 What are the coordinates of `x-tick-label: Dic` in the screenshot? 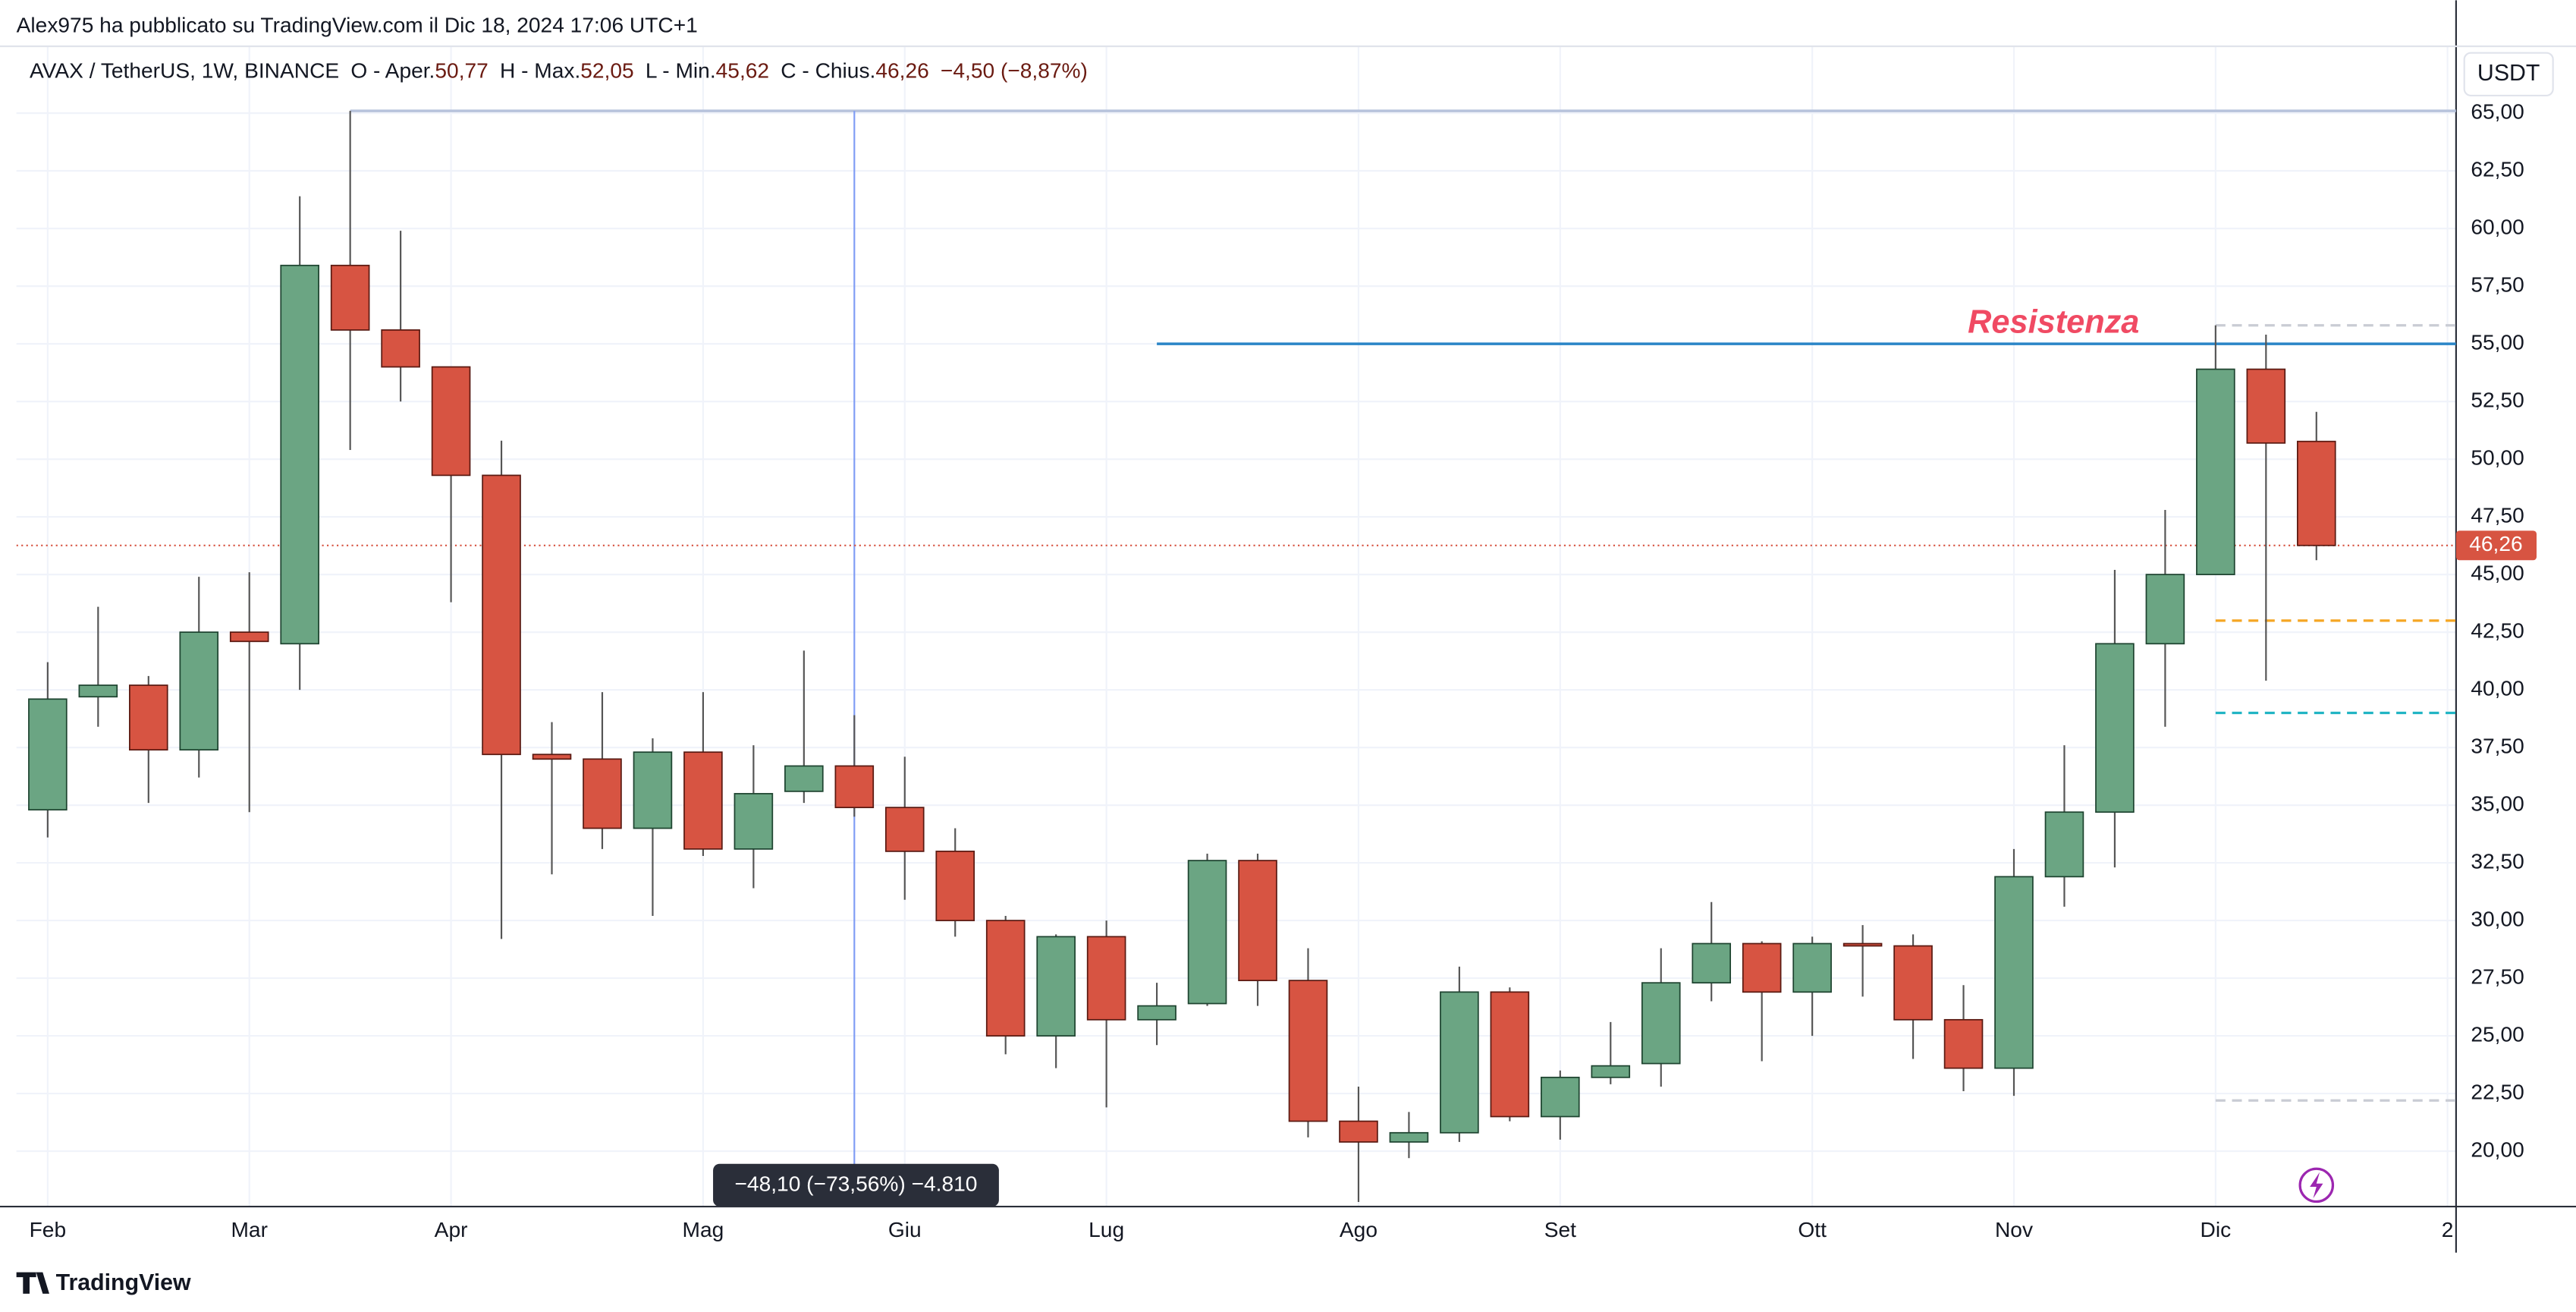 It's located at (2216, 1229).